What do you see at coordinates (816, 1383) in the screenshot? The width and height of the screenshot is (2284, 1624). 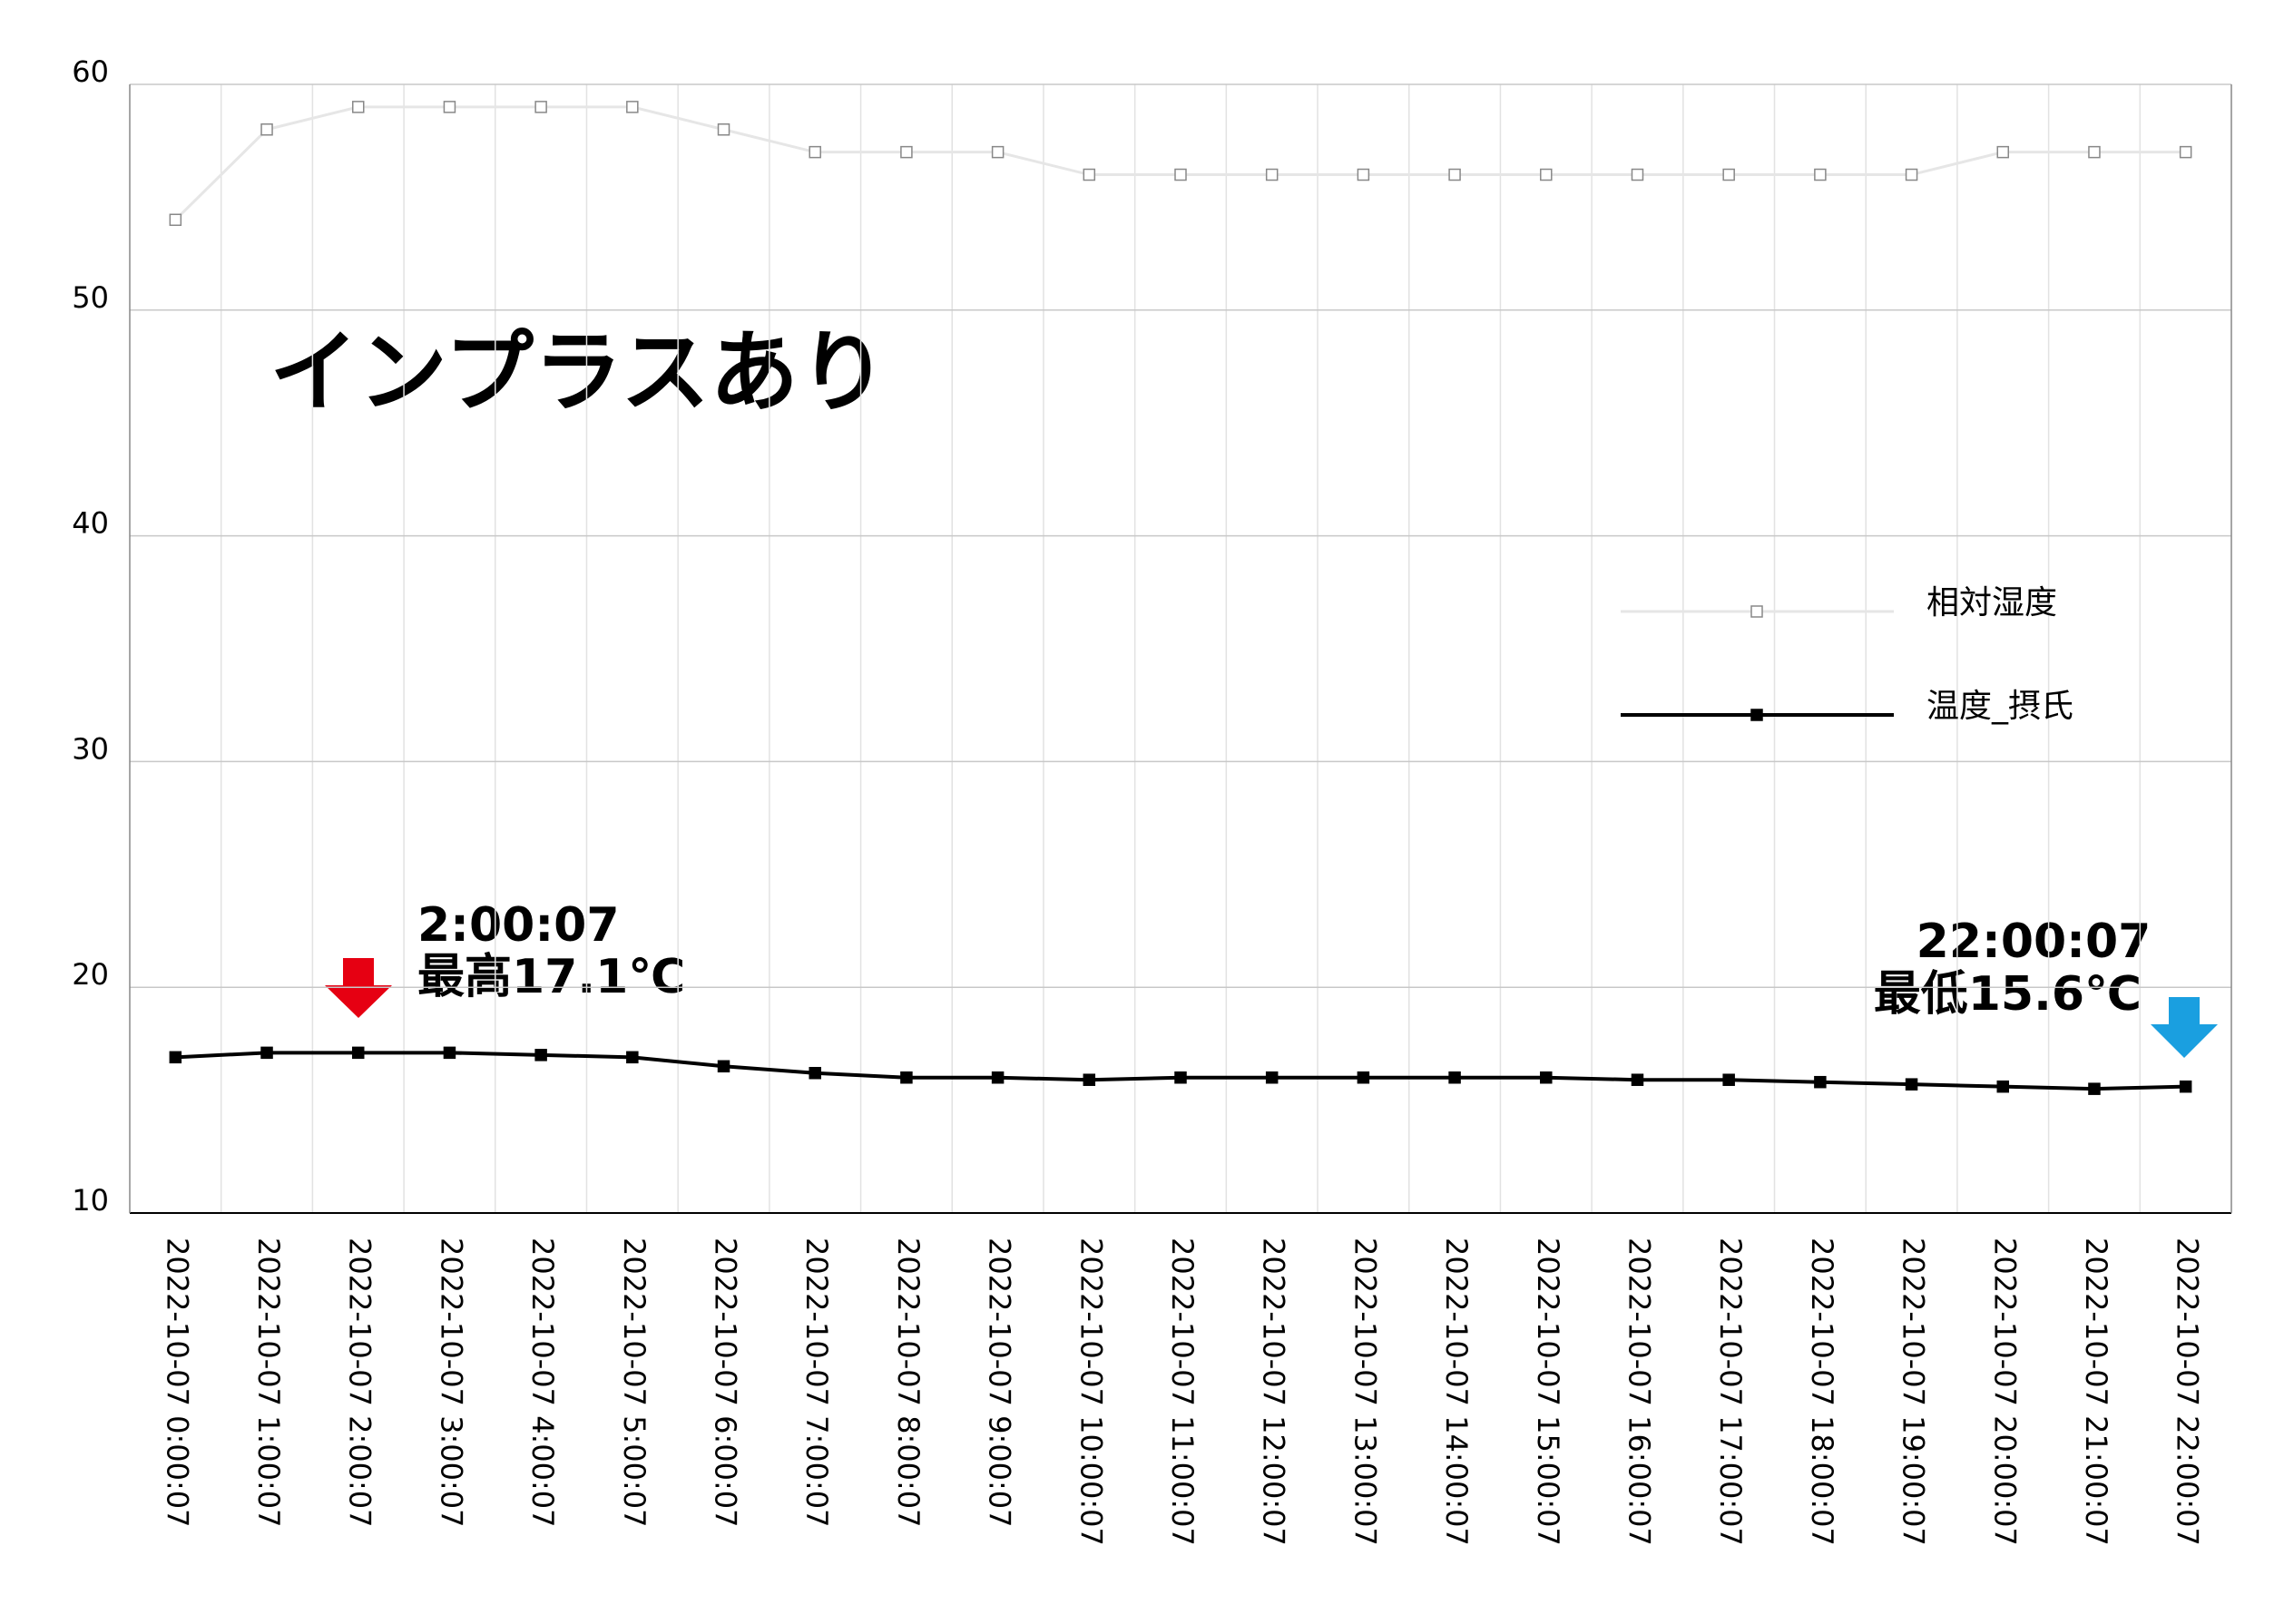 I see `x-tick-label: 2022-10-07 7:00:07` at bounding box center [816, 1383].